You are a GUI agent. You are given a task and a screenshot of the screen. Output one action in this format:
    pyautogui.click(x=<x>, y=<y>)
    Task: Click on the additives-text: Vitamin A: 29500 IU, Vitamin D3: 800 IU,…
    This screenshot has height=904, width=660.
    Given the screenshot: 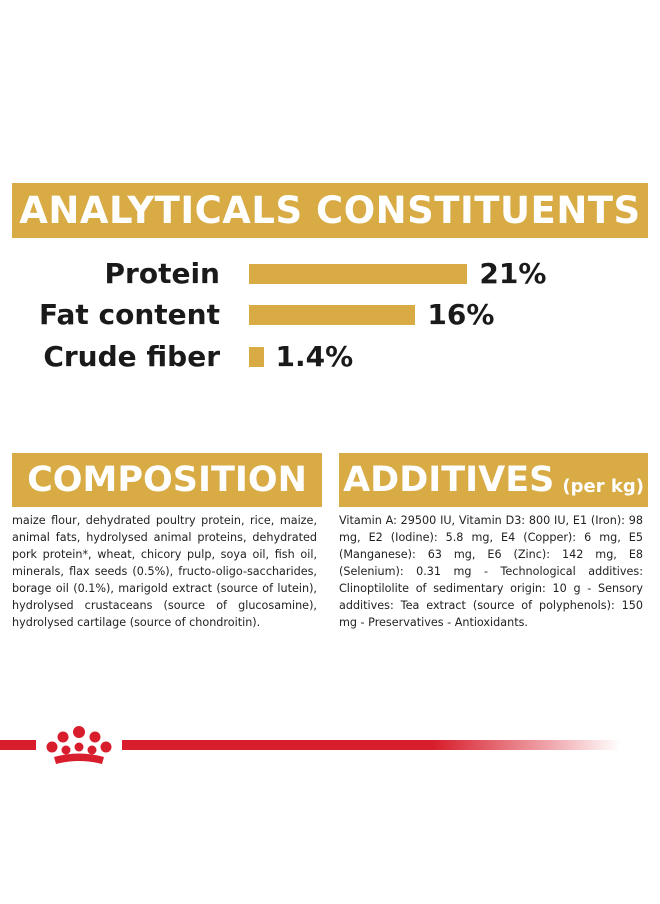 What is the action you would take?
    pyautogui.click(x=491, y=571)
    